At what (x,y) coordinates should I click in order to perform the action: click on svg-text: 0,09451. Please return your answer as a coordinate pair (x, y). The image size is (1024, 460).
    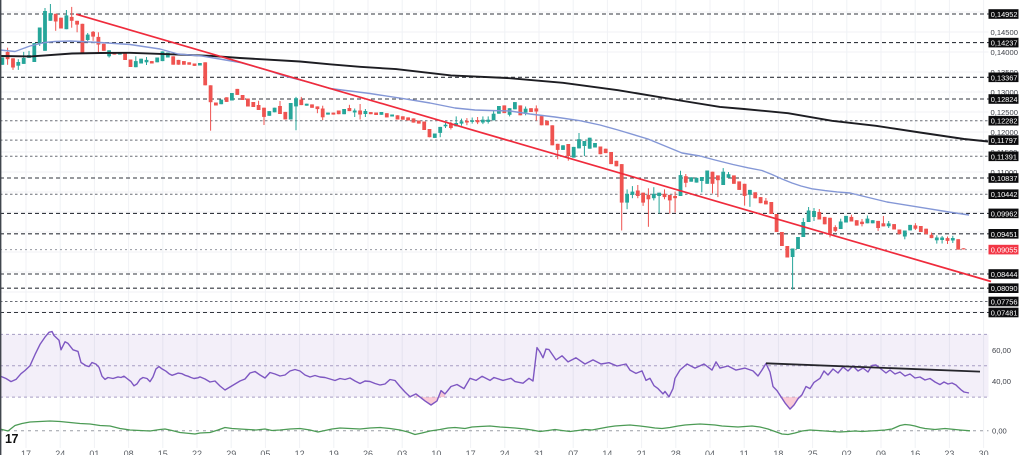
    Looking at the image, I should click on (1004, 234).